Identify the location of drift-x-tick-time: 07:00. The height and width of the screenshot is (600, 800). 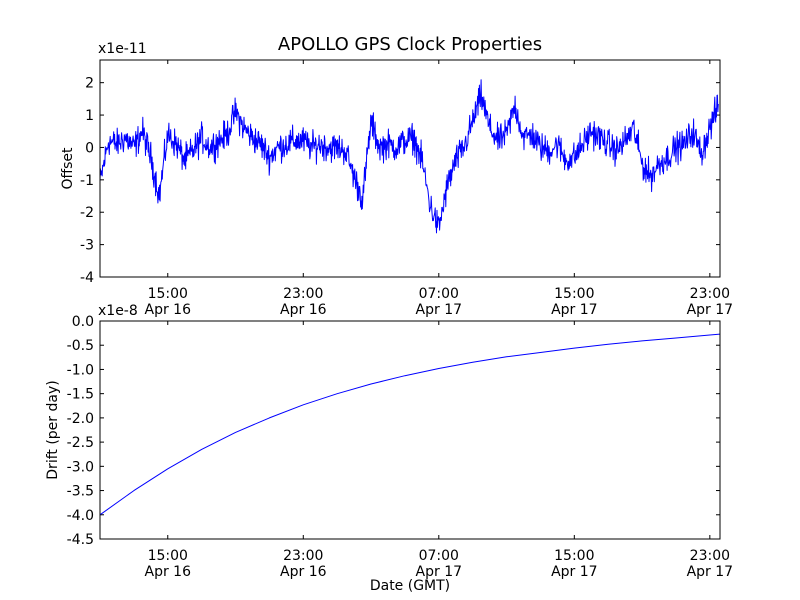
(439, 556).